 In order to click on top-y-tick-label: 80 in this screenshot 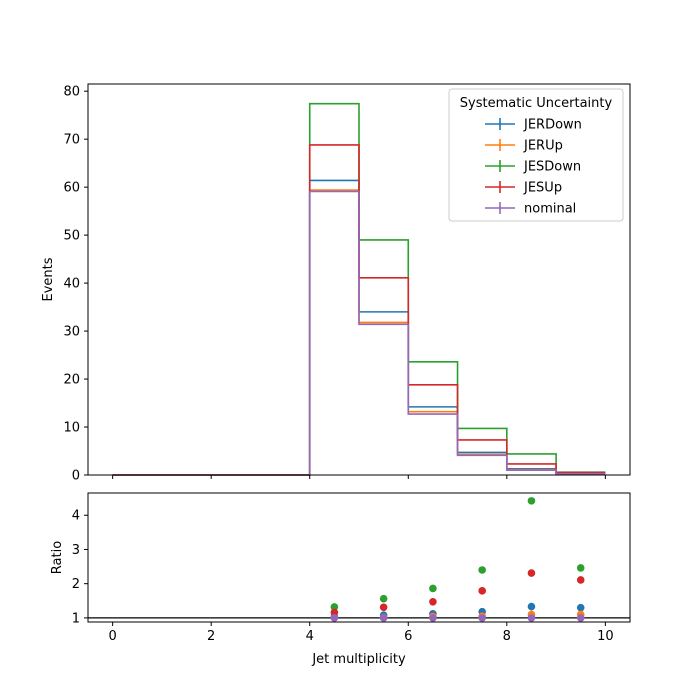, I will do `click(71, 92)`.